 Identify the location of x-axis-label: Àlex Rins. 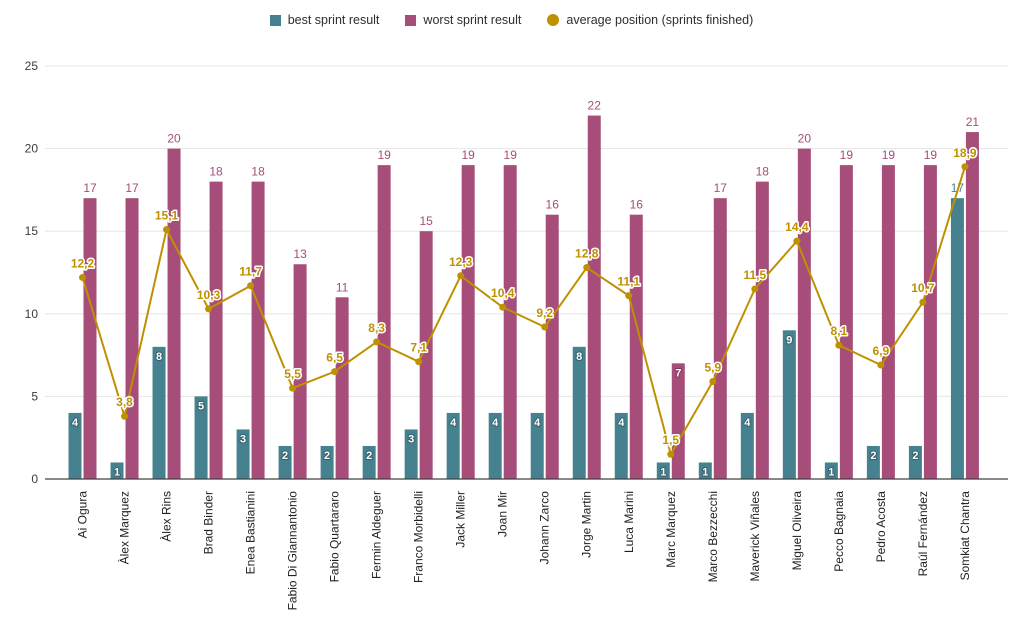
(166, 516).